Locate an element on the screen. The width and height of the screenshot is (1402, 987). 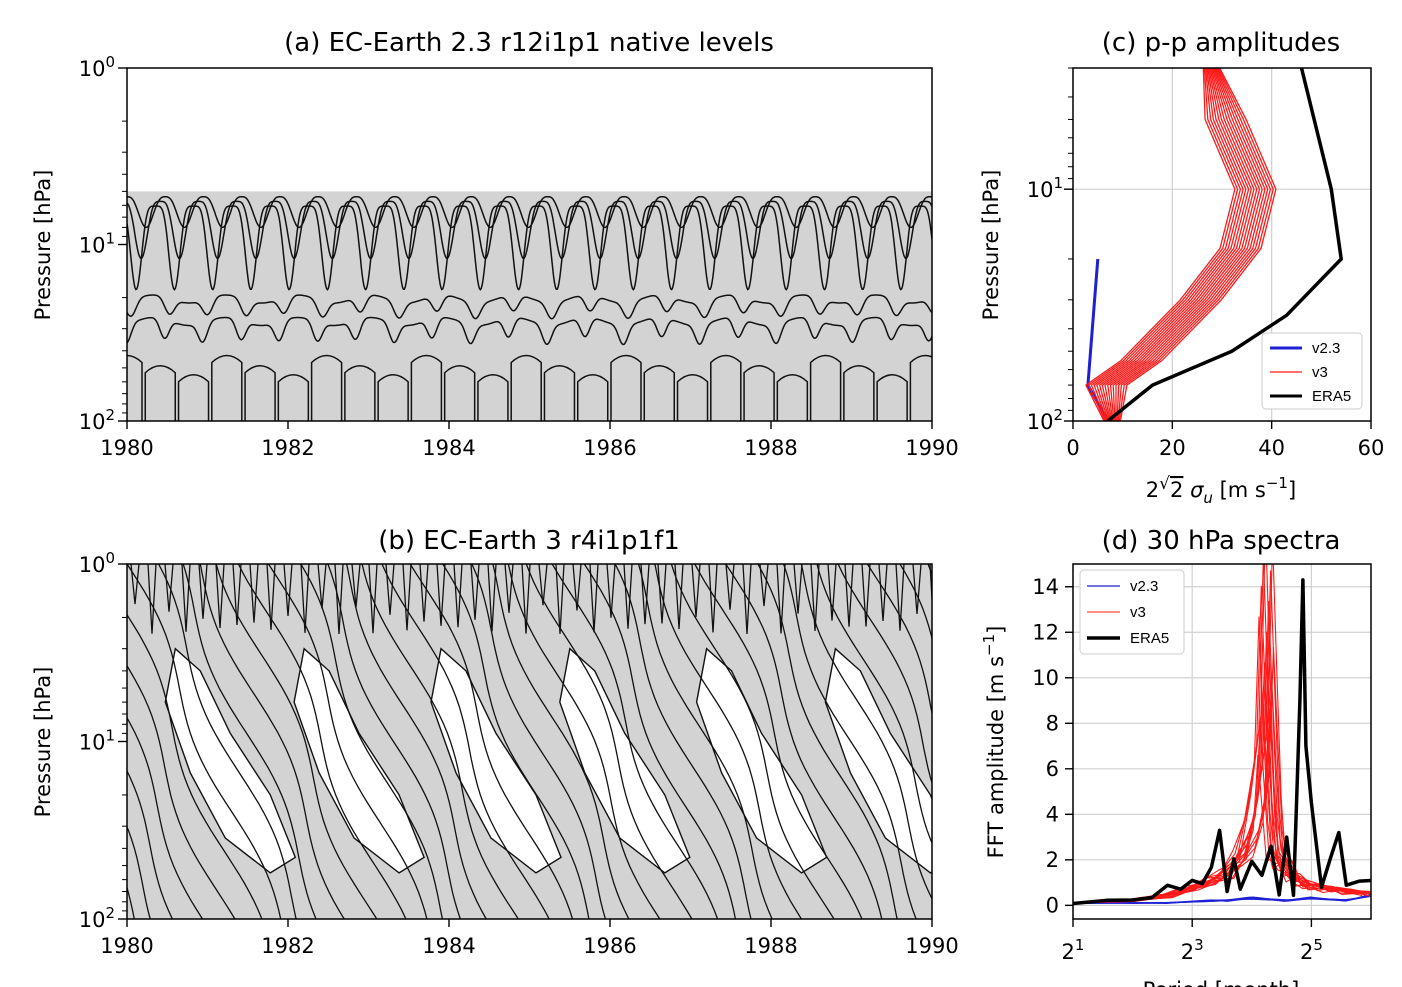
y-tick-label: 4 is located at coordinates (1052, 814).